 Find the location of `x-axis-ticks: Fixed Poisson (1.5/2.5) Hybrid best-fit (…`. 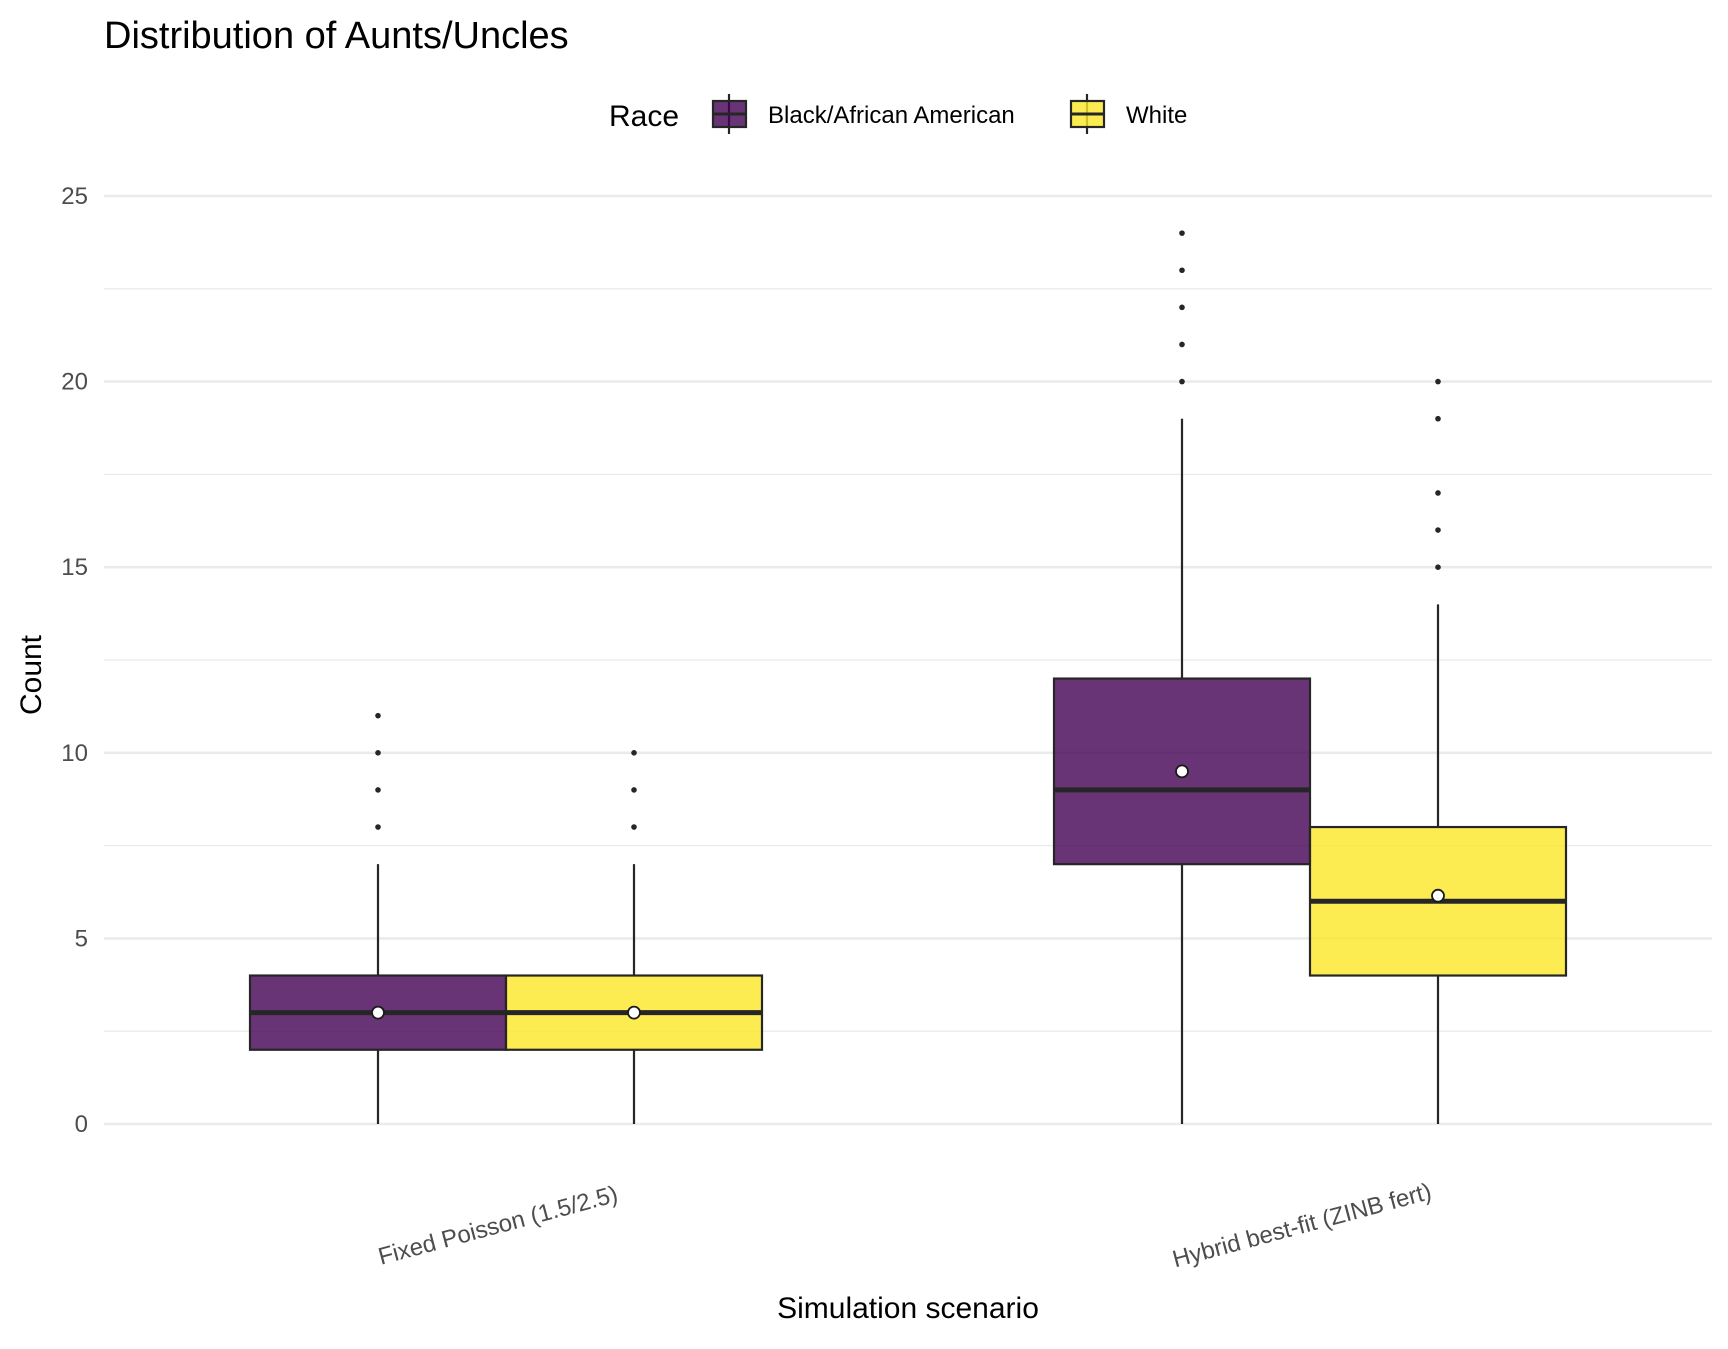

x-axis-ticks: Fixed Poisson (1.5/2.5) Hybrid best-fit (… is located at coordinates (904, 1225).